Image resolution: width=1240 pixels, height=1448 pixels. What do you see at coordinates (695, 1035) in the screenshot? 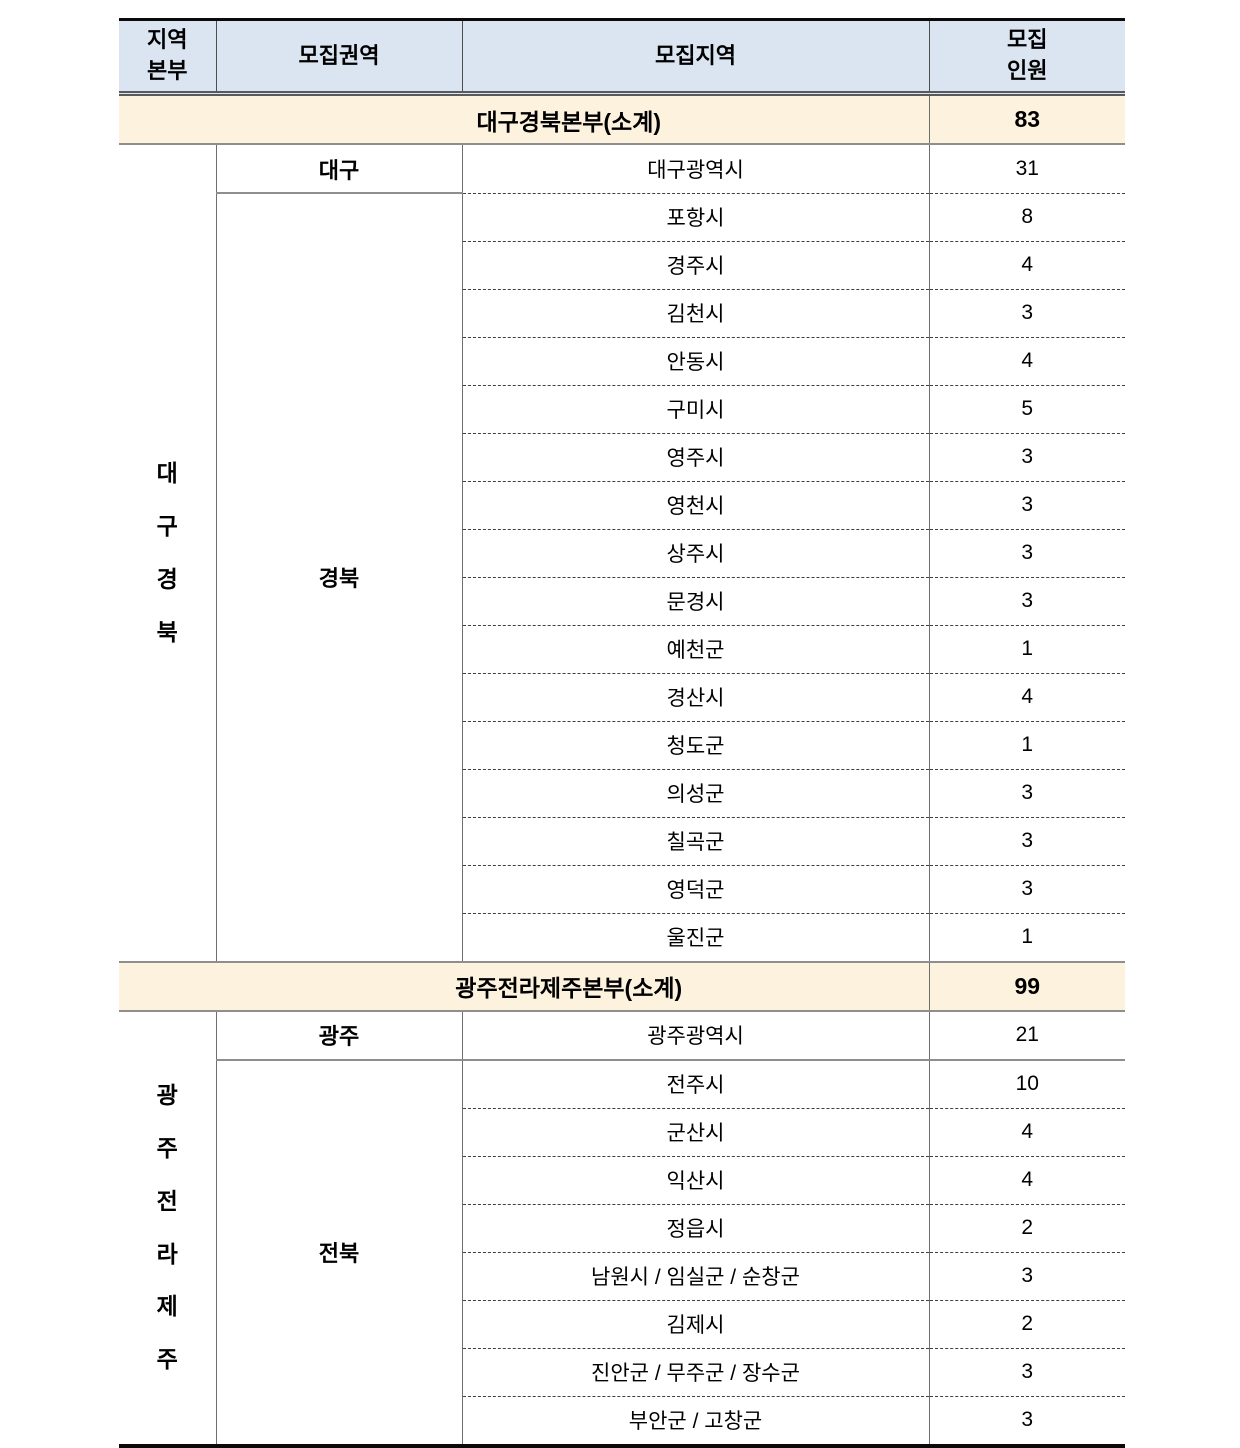
I see `area-cell: 광주광역시` at bounding box center [695, 1035].